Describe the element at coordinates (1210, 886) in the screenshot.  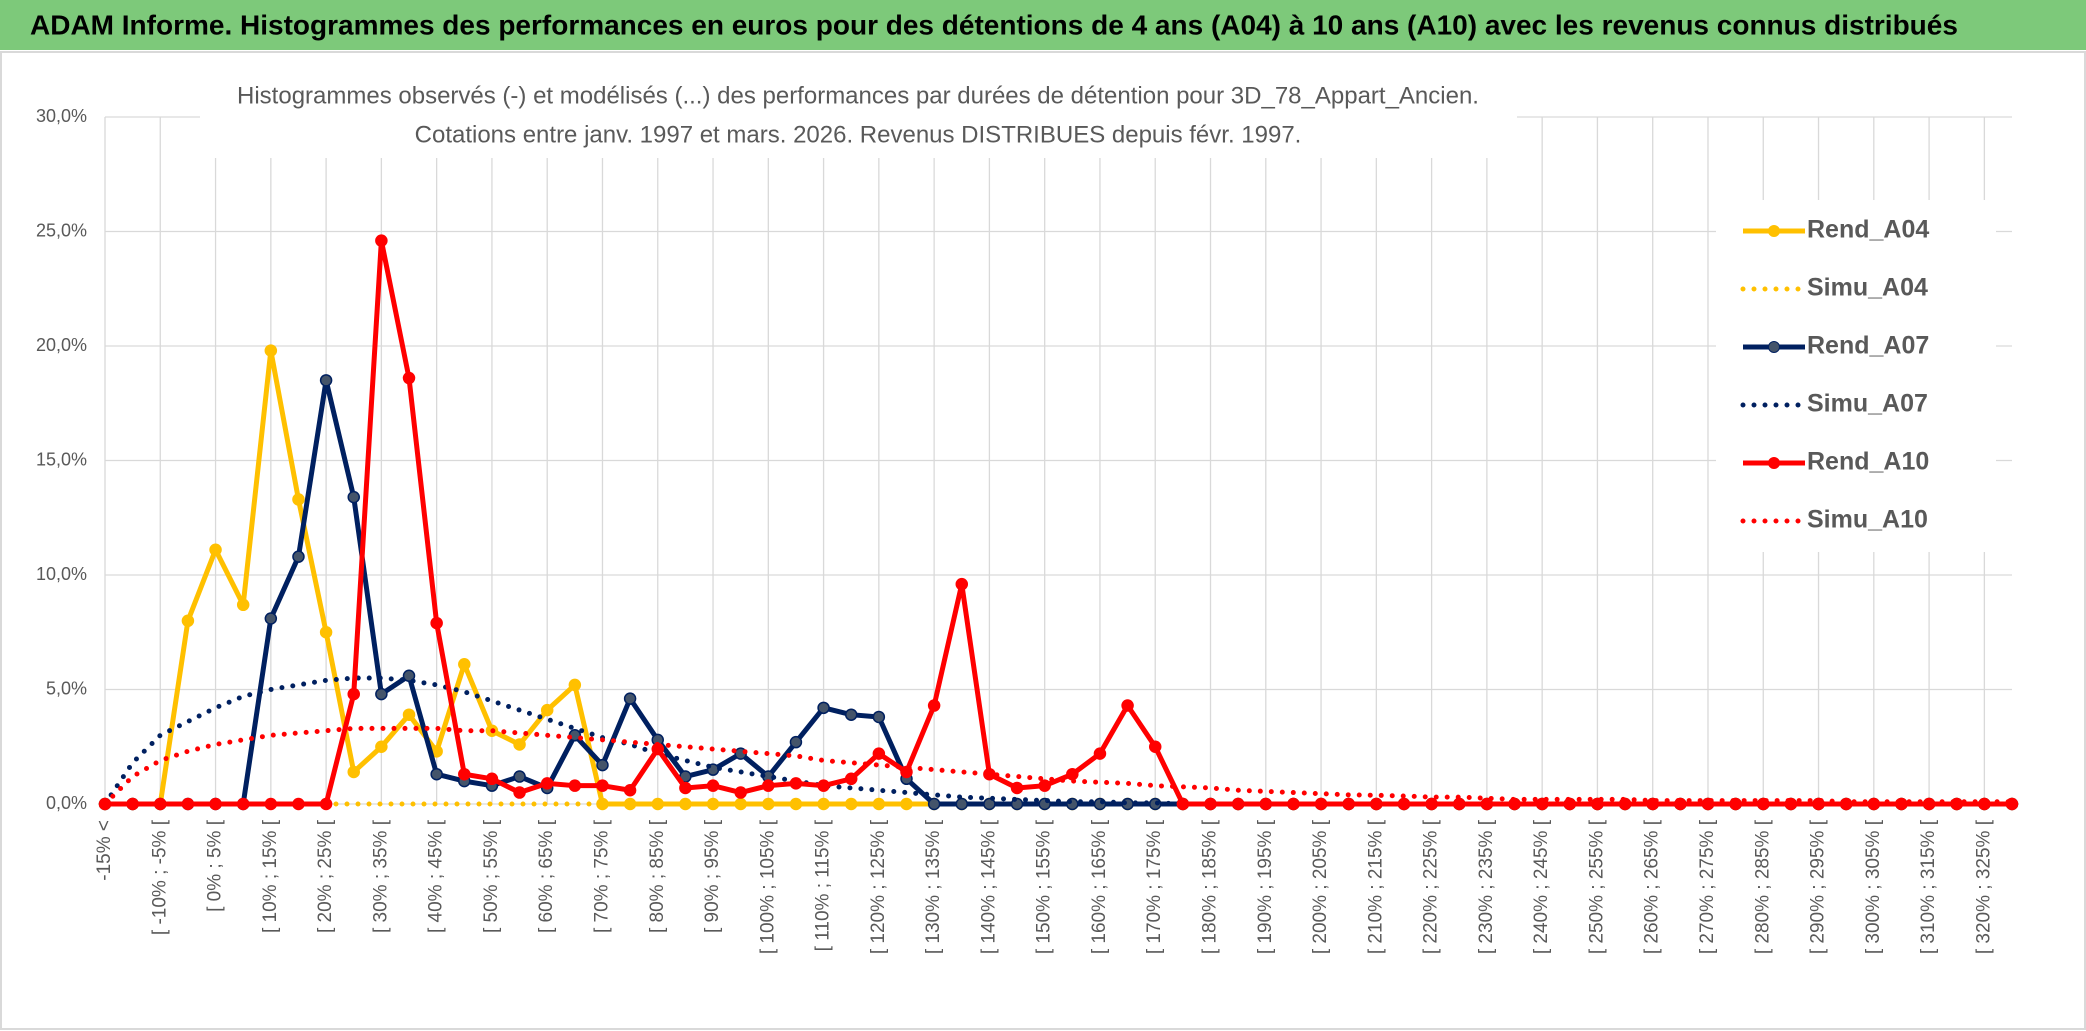
I see `x-tick-label: [ 180% ; 185% [` at that location.